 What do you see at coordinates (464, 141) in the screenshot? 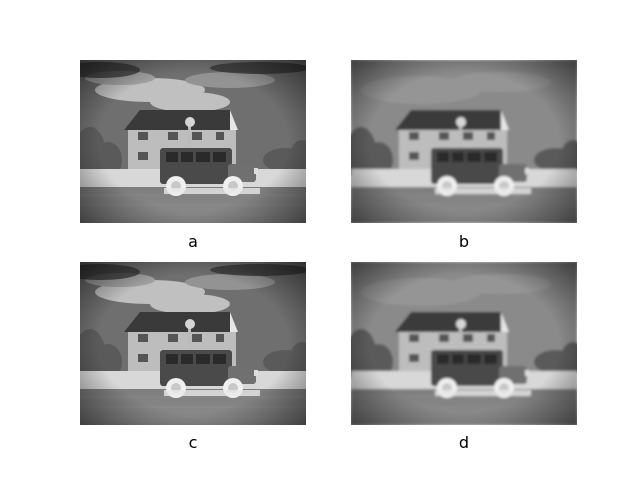
I see `thermal-image-panel-b` at bounding box center [464, 141].